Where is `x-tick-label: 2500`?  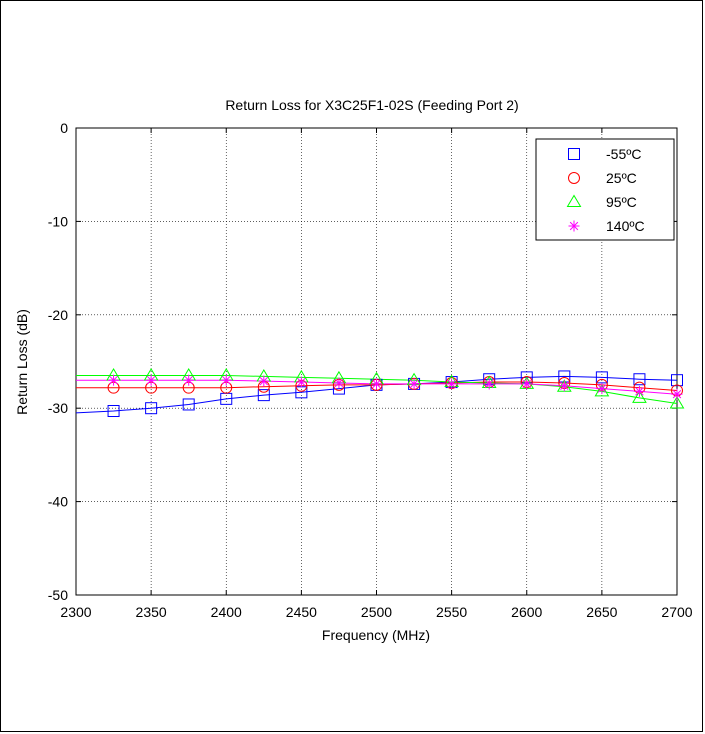 x-tick-label: 2500 is located at coordinates (376, 612).